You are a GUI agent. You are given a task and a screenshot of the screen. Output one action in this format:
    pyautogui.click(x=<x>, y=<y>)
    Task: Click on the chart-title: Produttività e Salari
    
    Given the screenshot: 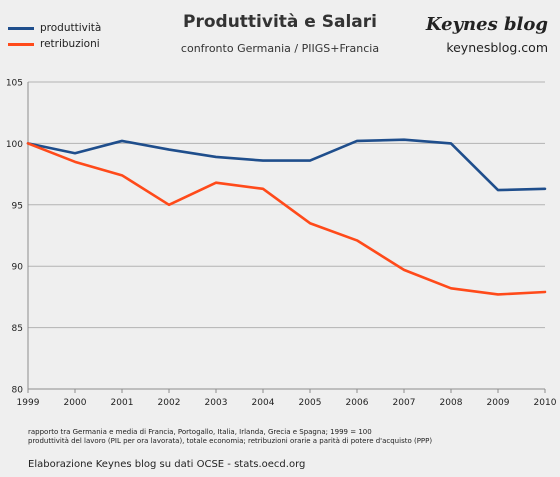 What is the action you would take?
    pyautogui.click(x=280, y=22)
    